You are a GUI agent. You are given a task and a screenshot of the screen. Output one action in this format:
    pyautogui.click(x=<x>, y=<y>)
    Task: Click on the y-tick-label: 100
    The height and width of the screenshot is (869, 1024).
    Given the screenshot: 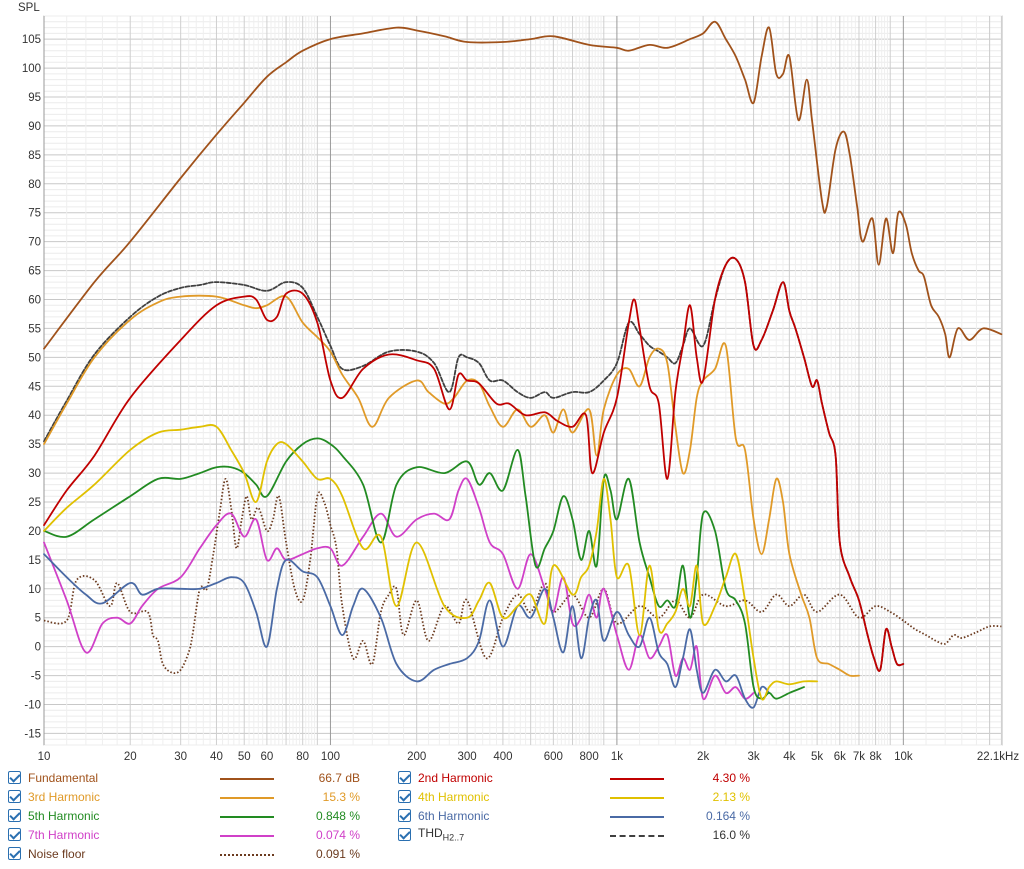 What is the action you would take?
    pyautogui.click(x=31, y=69)
    